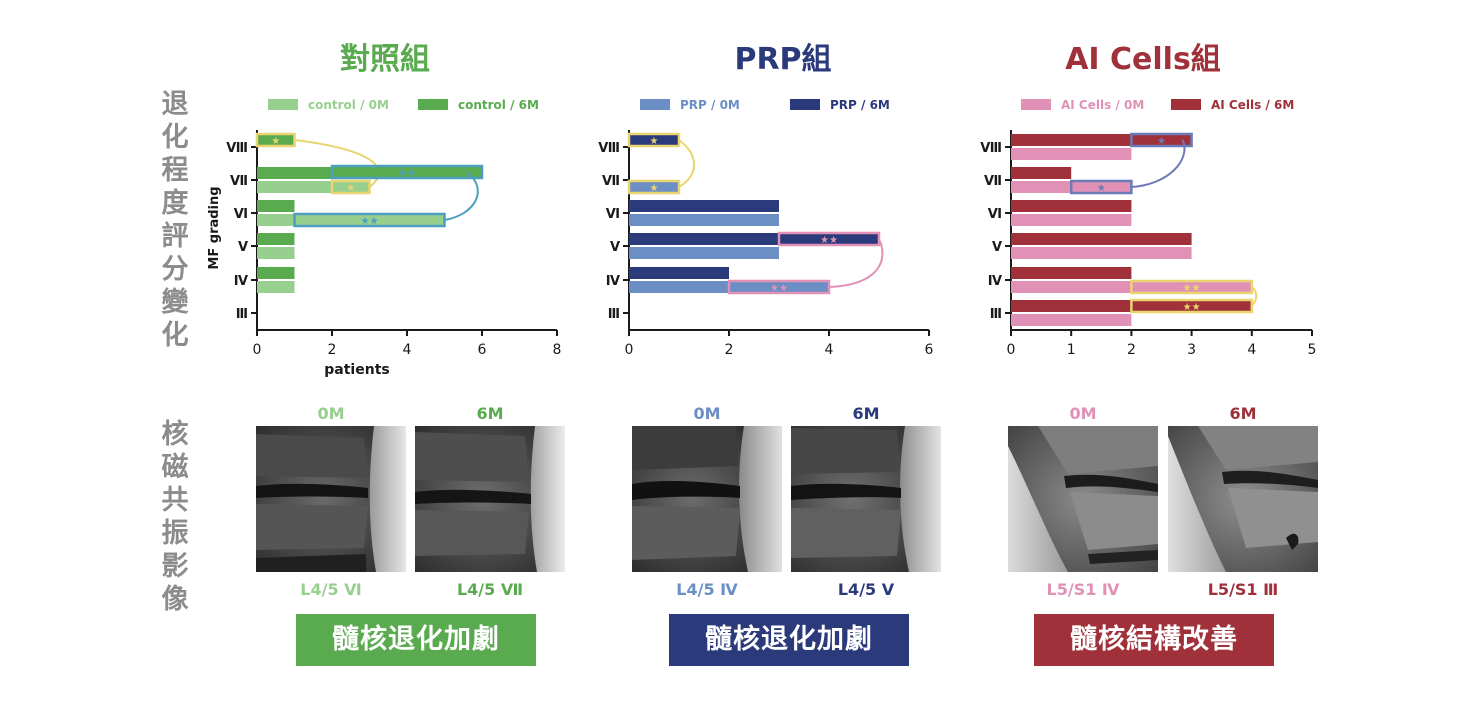 This screenshot has height=726, width=1480. Describe the element at coordinates (1154, 640) in the screenshot. I see `conclusion-banner-ai-cells: 髓核結構改善` at that location.